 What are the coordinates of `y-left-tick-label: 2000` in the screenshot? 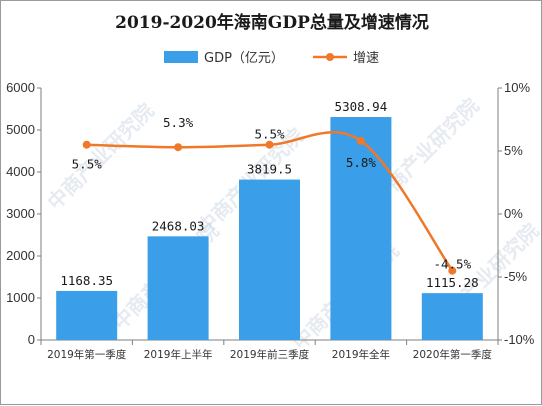 It's located at (20, 255).